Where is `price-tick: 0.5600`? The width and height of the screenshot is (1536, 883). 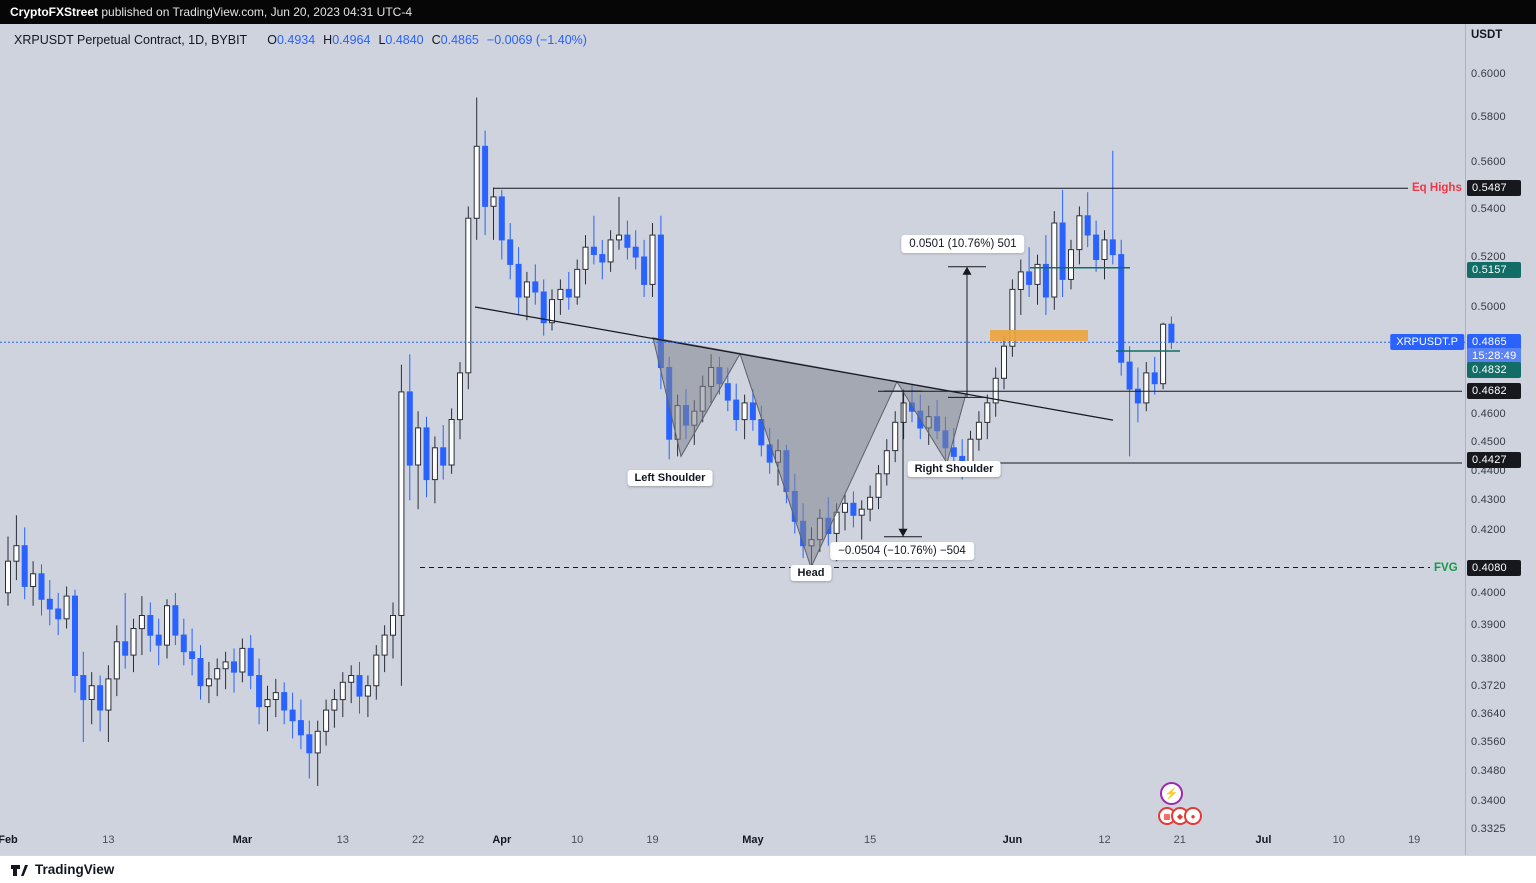 price-tick: 0.5600 is located at coordinates (1488, 162).